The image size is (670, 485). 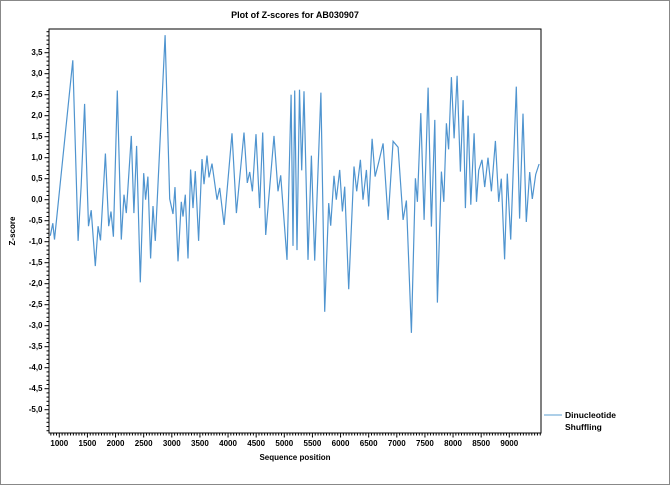 I want to click on y-tick-label: 3,0, so click(x=37, y=73).